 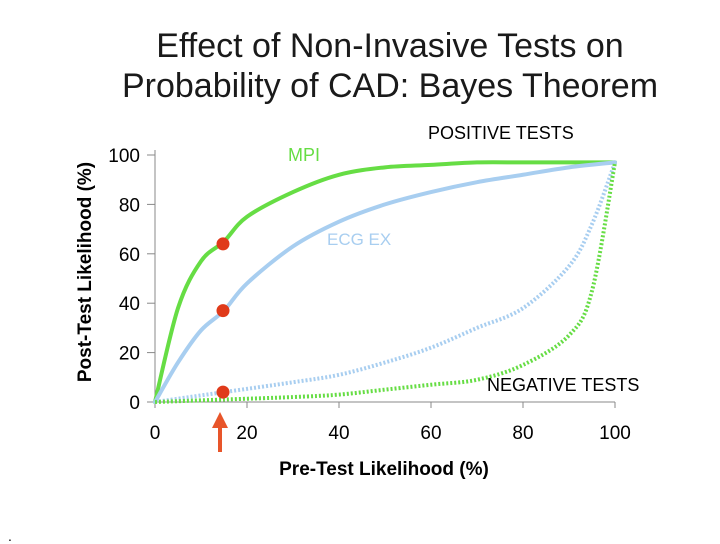 What do you see at coordinates (501, 133) in the screenshot?
I see `annotation-positive-tests: POSITIVE TESTS` at bounding box center [501, 133].